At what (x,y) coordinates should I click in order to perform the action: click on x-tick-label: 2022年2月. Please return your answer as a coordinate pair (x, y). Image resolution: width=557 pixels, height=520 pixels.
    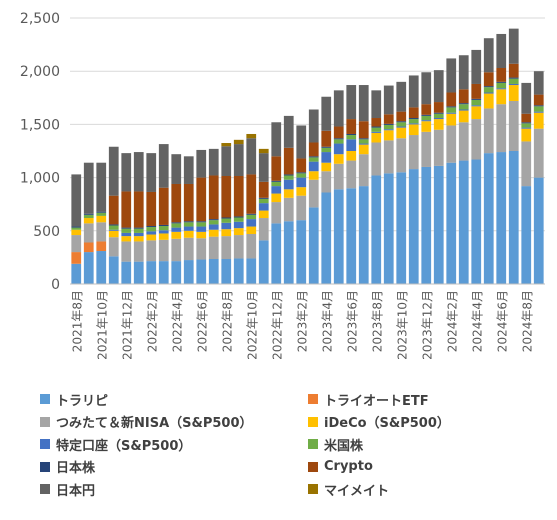
    Looking at the image, I should click on (152, 321).